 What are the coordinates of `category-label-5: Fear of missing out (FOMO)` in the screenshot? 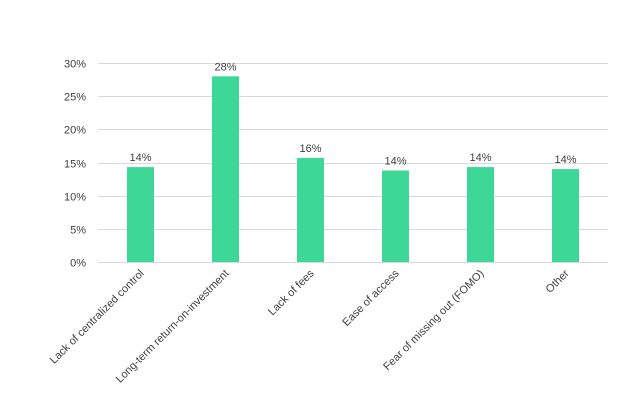 It's located at (433, 320).